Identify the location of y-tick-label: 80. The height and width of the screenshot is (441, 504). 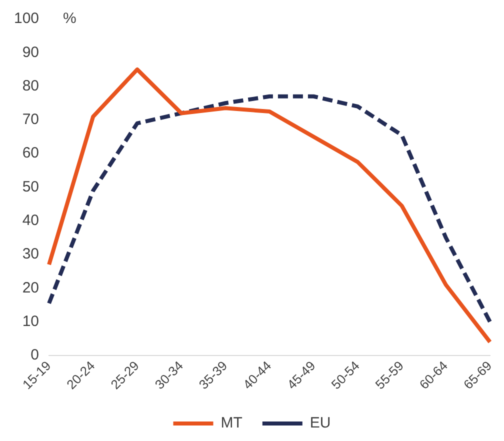
(31, 85).